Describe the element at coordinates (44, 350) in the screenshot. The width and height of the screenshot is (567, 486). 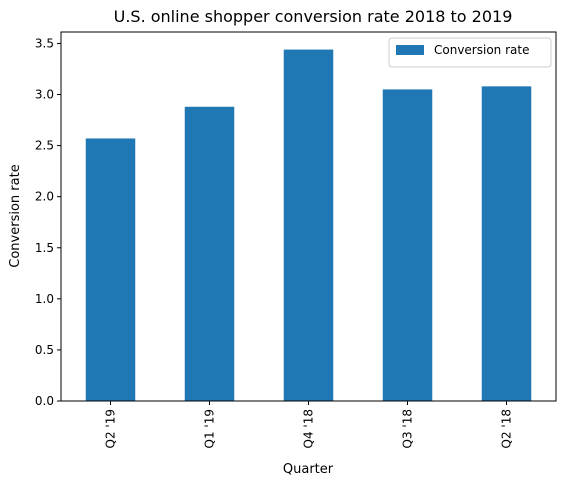
I see `y-tick-label: 0.5` at that location.